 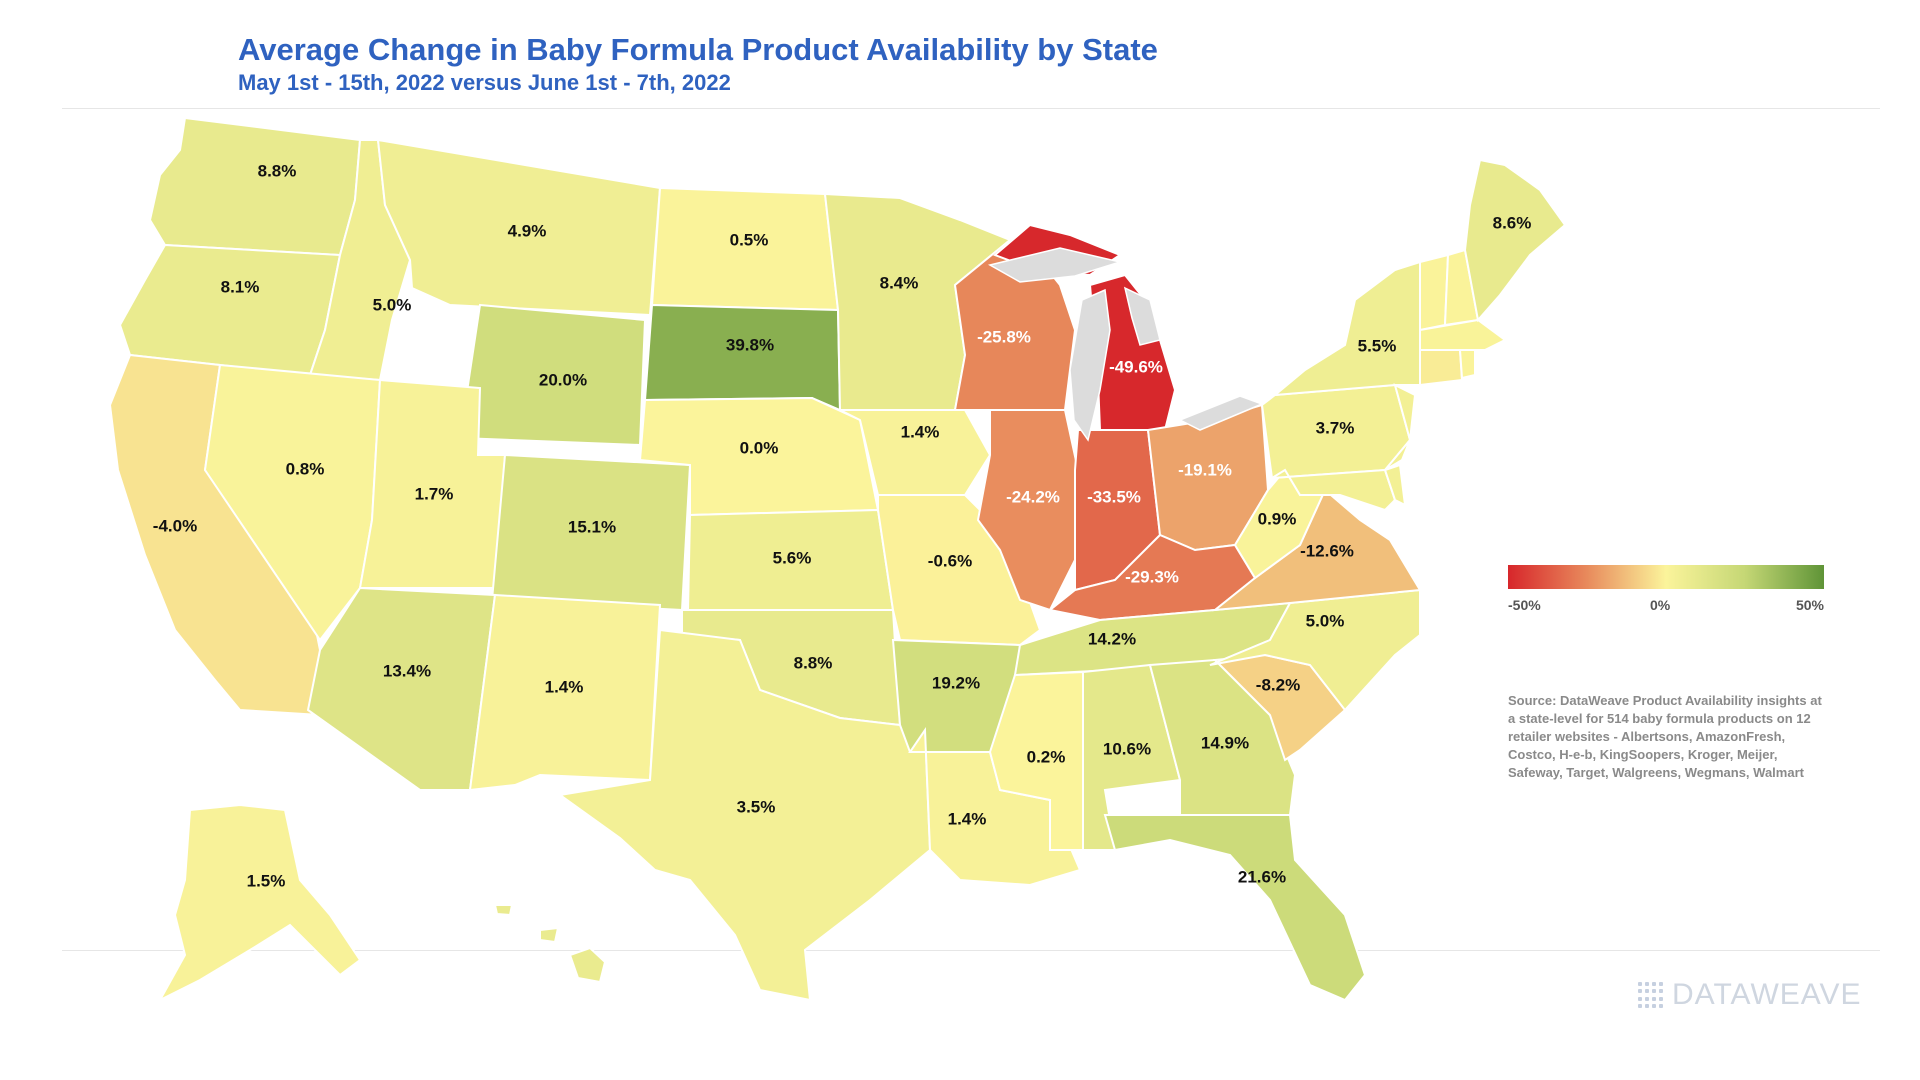 What do you see at coordinates (175, 525) in the screenshot?
I see `state-label-ca: -4.0%` at bounding box center [175, 525].